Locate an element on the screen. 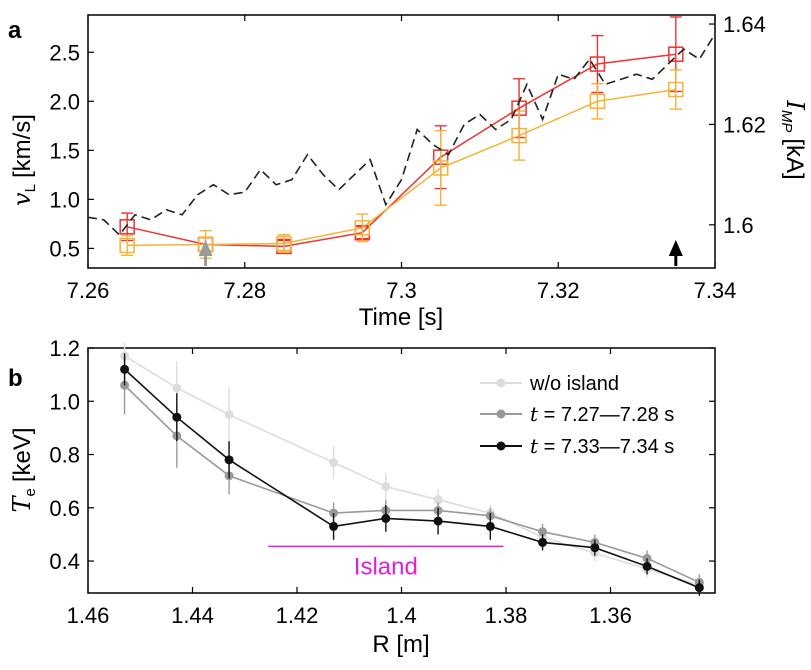  legend-marker-t2 is located at coordinates (501, 446).